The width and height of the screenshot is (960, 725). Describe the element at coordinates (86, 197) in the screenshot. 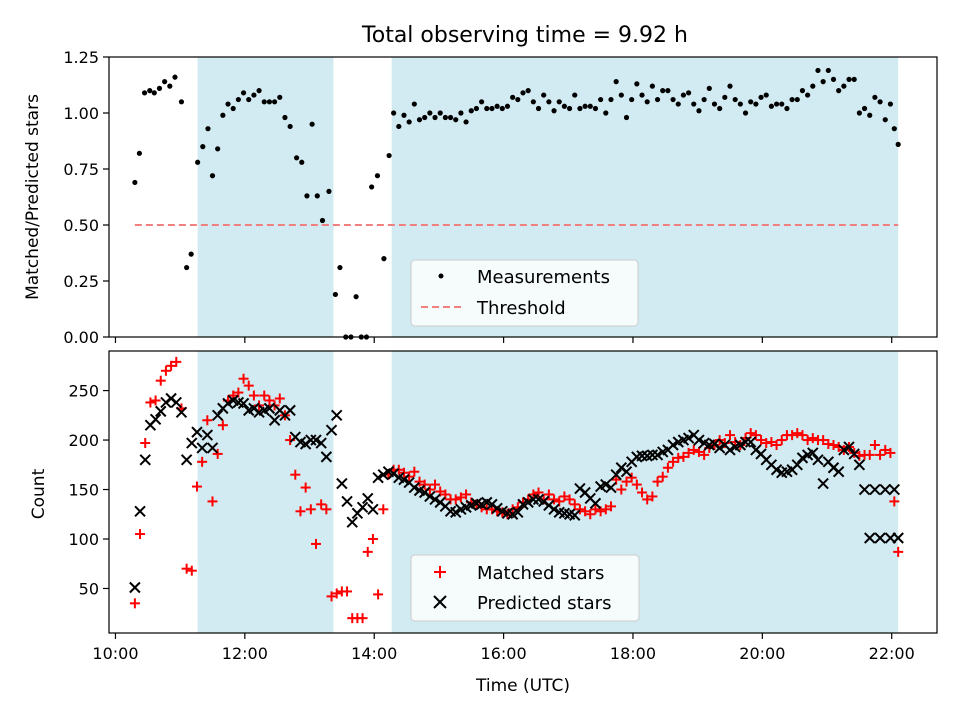

I see `top-y-ticks: 0.00 0.25 0.50 0.75 1.00 1.25` at that location.